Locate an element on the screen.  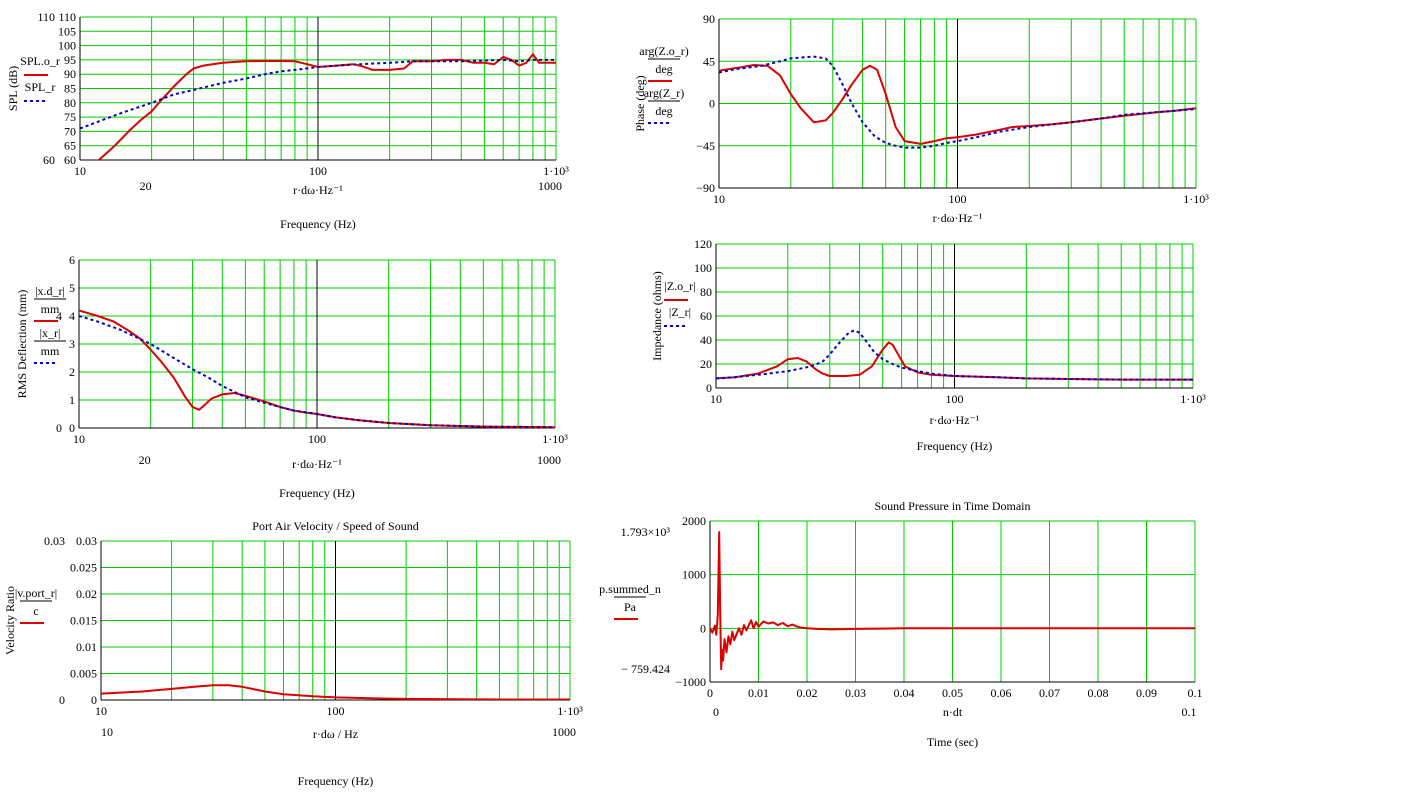
y-tick-label: 120 is located at coordinates (703, 244).